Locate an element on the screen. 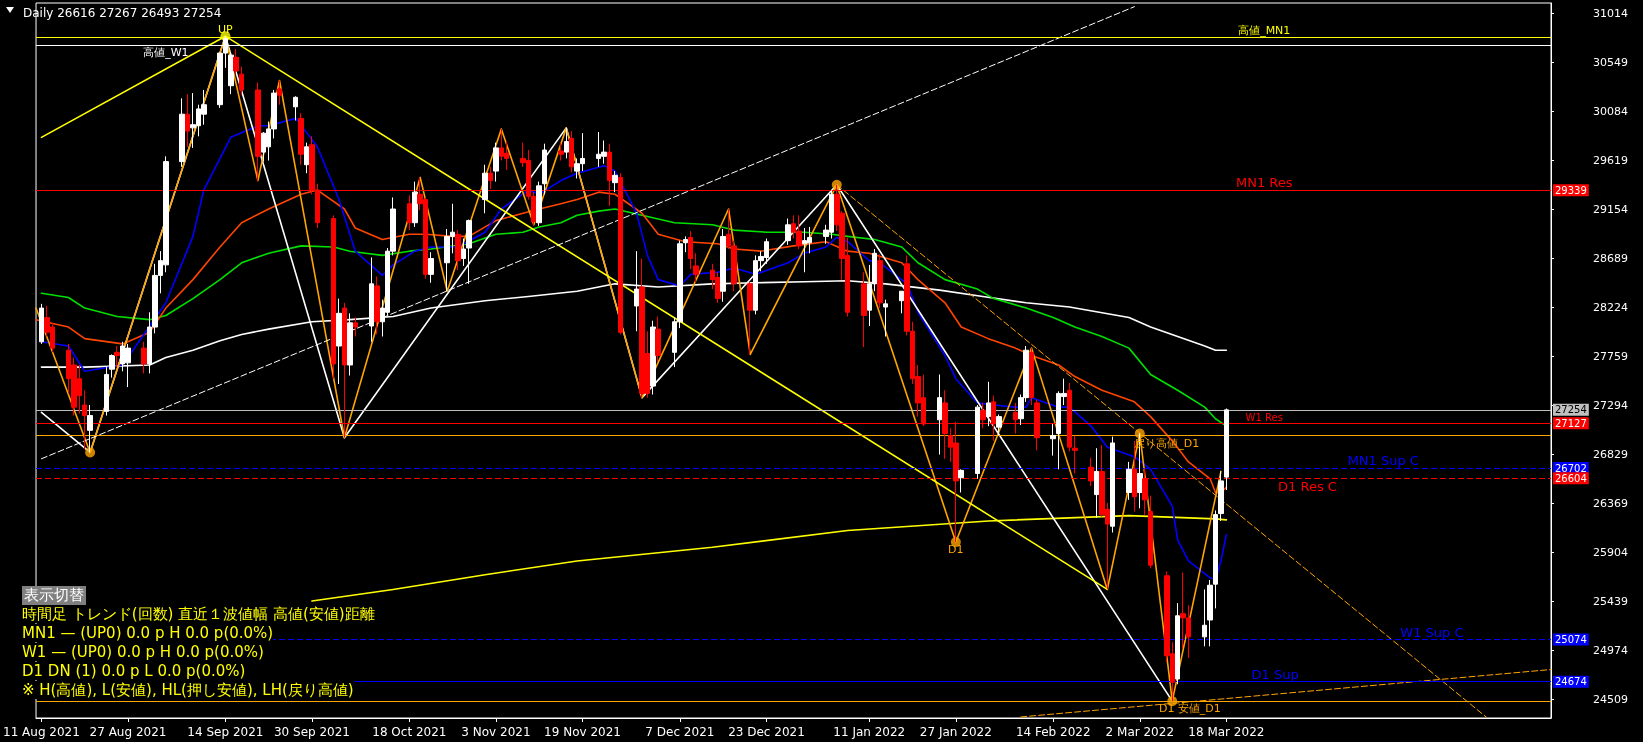  x-tick-label: 14 Sep 2021 is located at coordinates (225, 732).